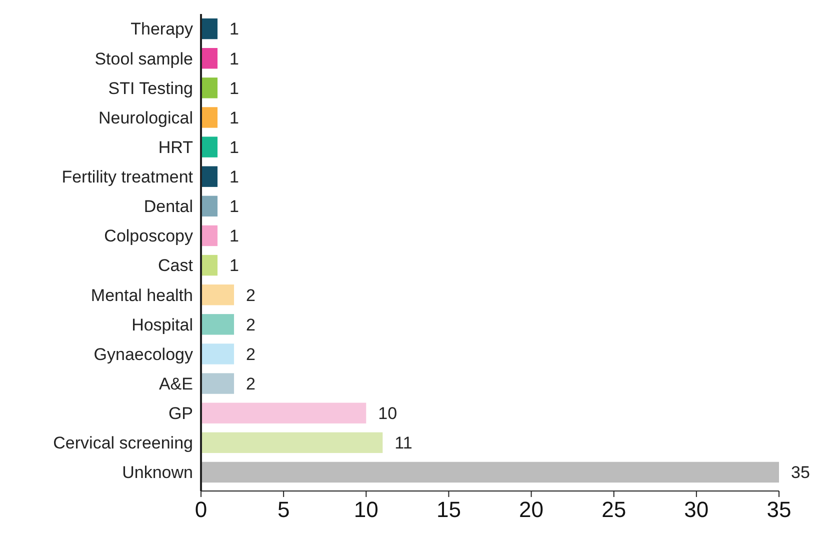 This screenshot has width=813, height=543. What do you see at coordinates (388, 414) in the screenshot?
I see `data-label: 10` at bounding box center [388, 414].